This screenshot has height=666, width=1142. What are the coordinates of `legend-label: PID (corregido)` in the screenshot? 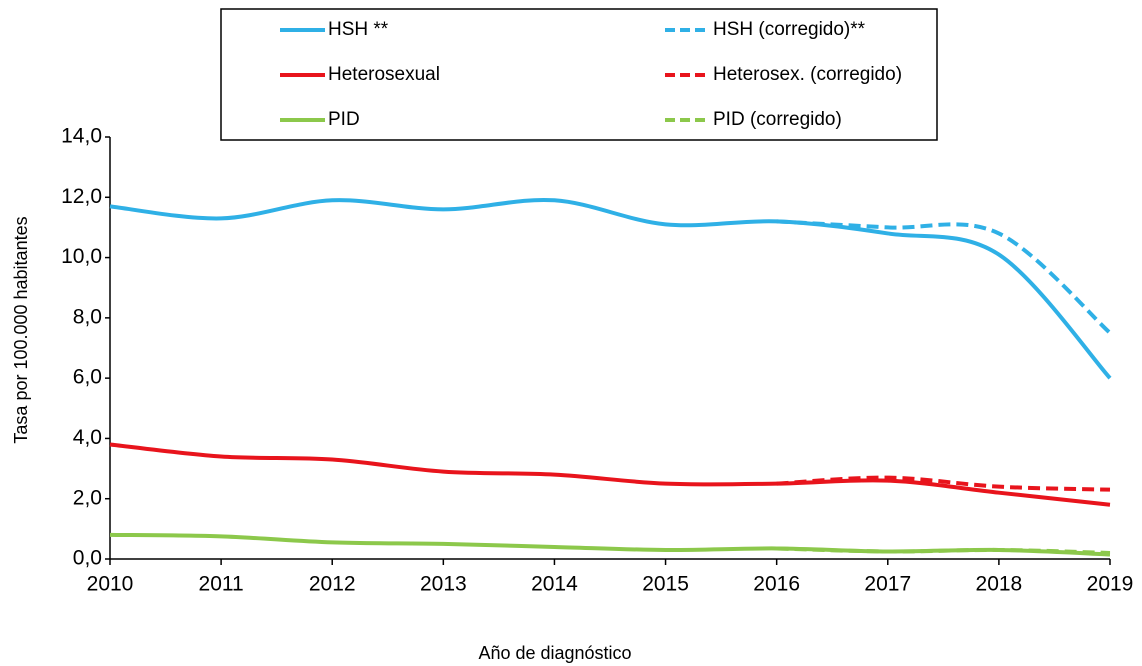 It's located at (777, 119).